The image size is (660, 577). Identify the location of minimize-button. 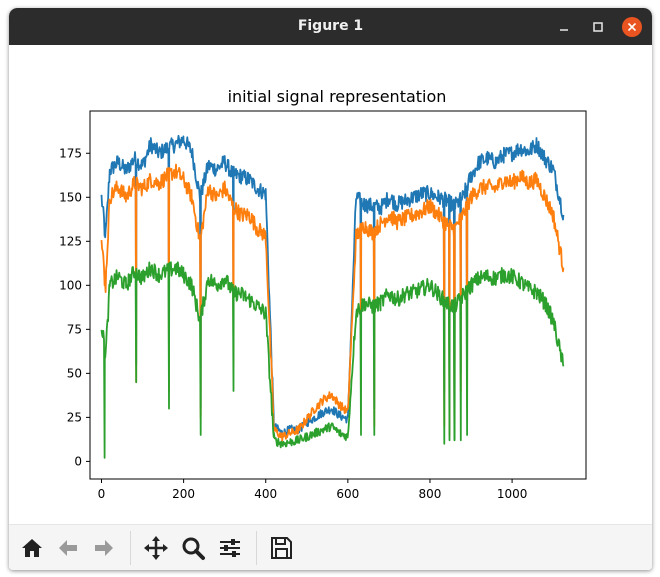
(564, 27).